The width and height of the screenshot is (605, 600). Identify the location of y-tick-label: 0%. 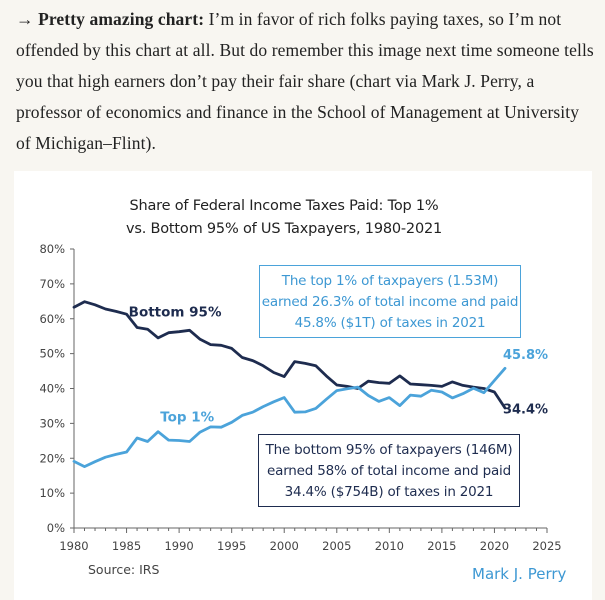
(56, 528).